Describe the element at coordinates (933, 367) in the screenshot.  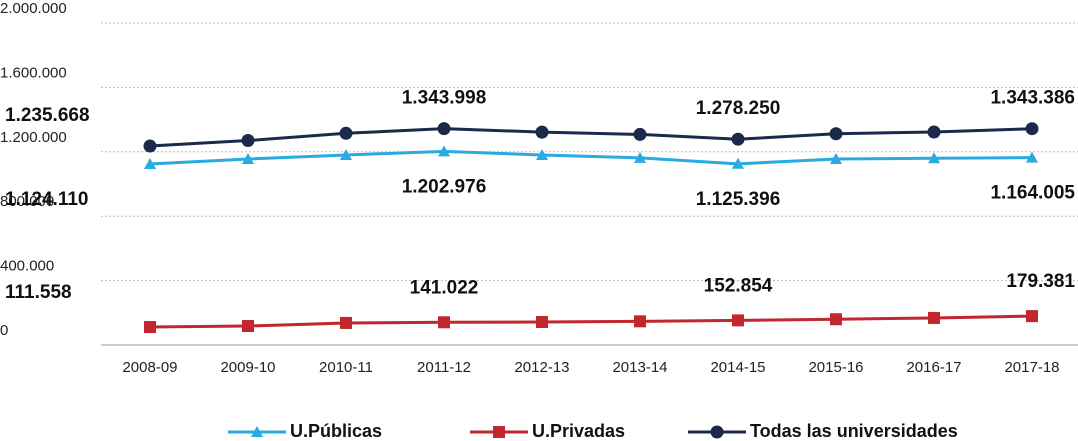
I see `x-tick-label: 2016-17` at that location.